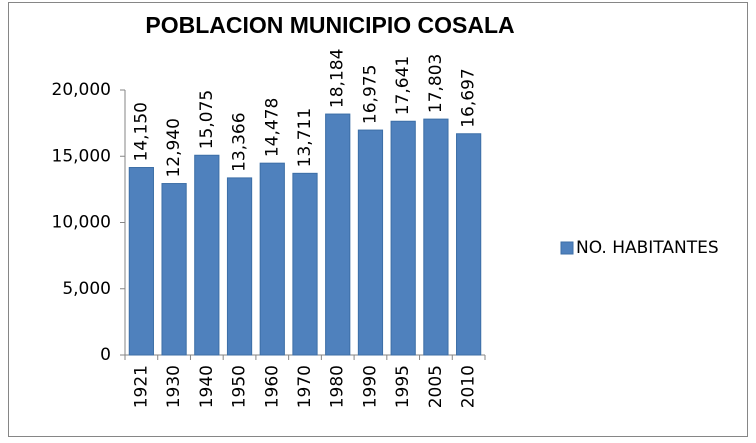  Describe the element at coordinates (272, 386) in the screenshot. I see `x-tick-label: 1960` at that location.